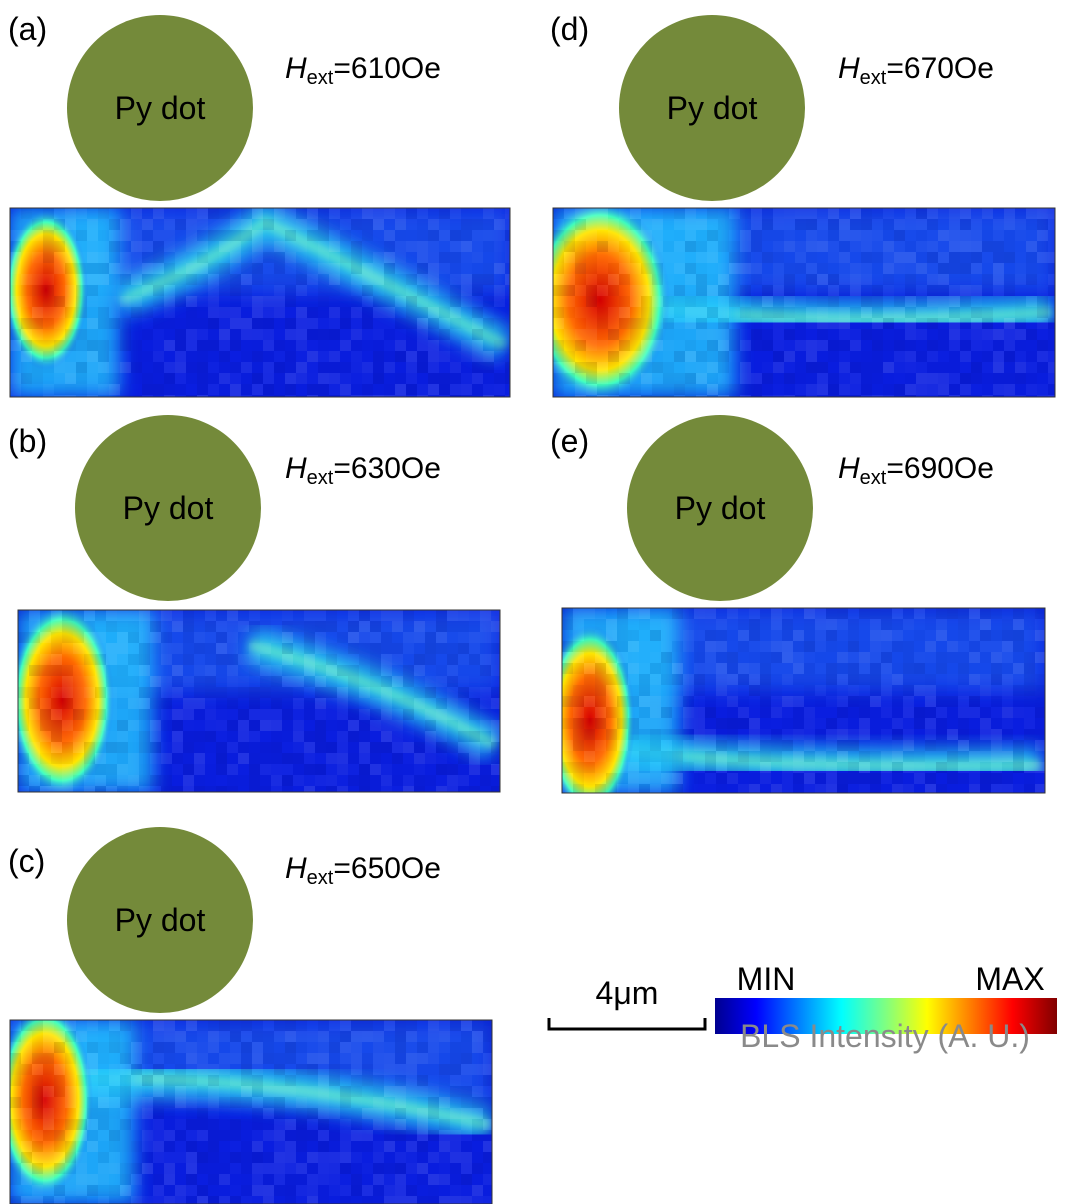 This screenshot has width=1070, height=1204. I want to click on field-label: Hext=690Oe, so click(916, 470).